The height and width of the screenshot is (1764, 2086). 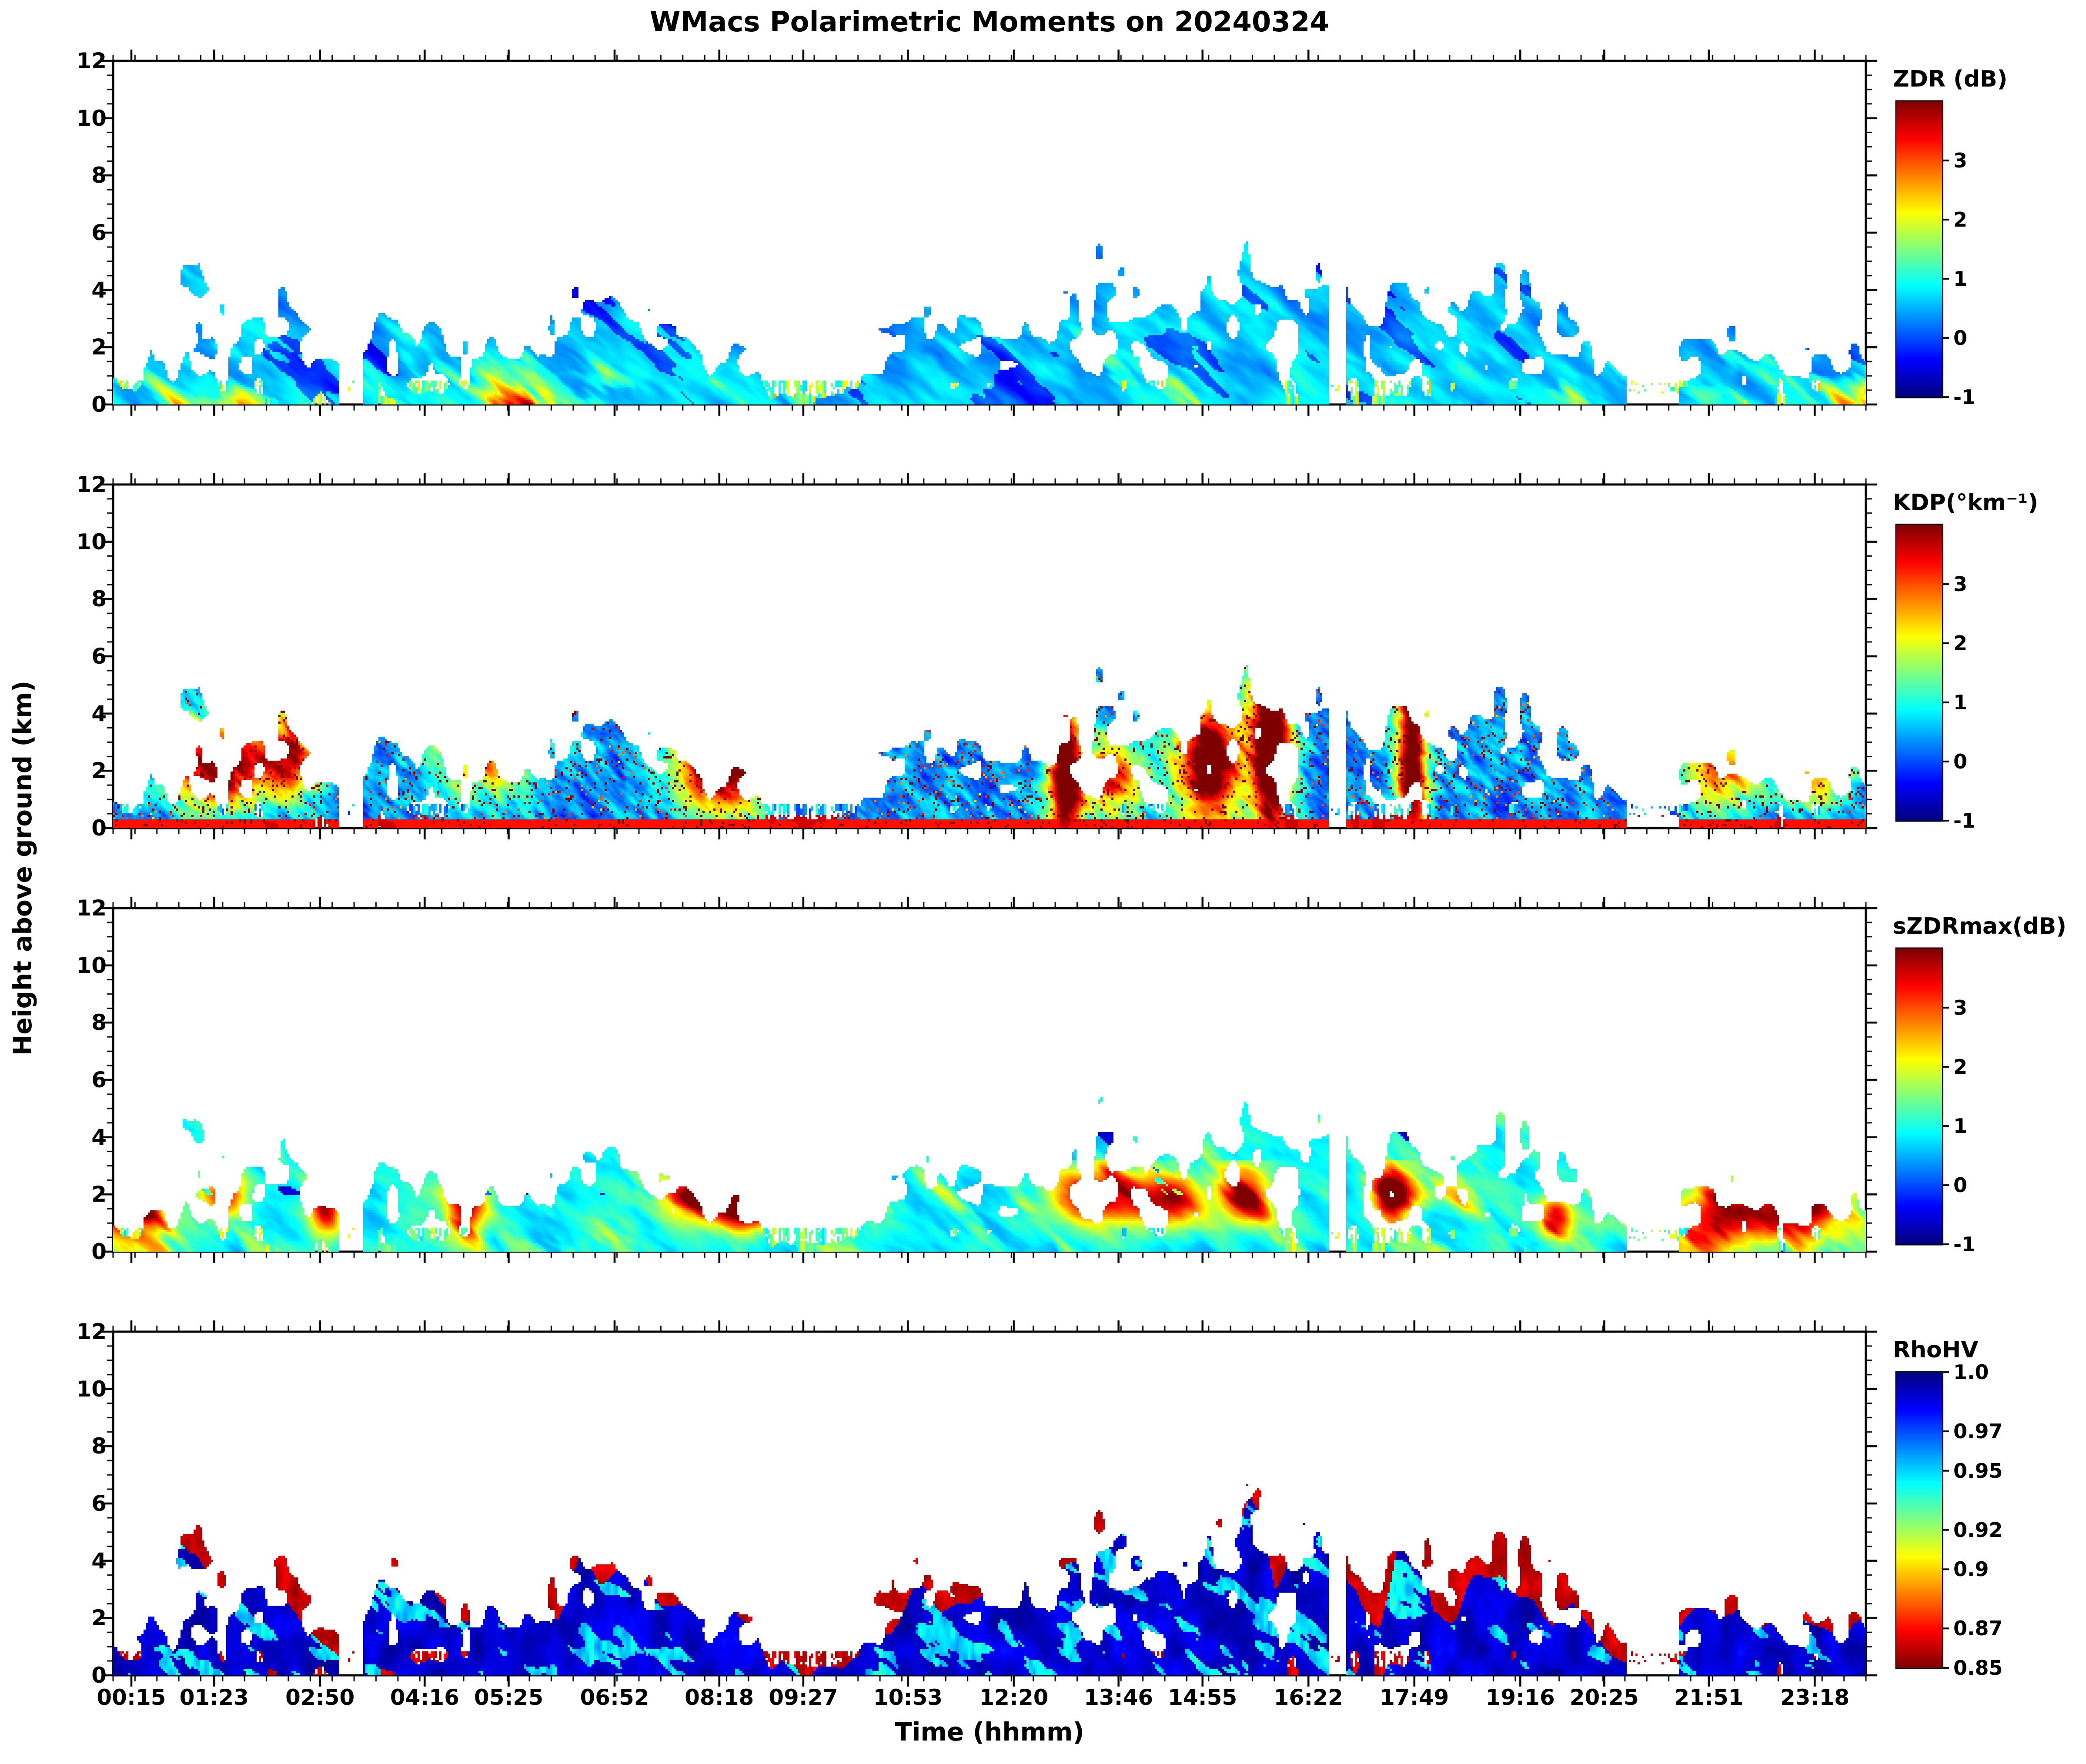 What do you see at coordinates (1919, 673) in the screenshot?
I see `kdp-colorbar` at bounding box center [1919, 673].